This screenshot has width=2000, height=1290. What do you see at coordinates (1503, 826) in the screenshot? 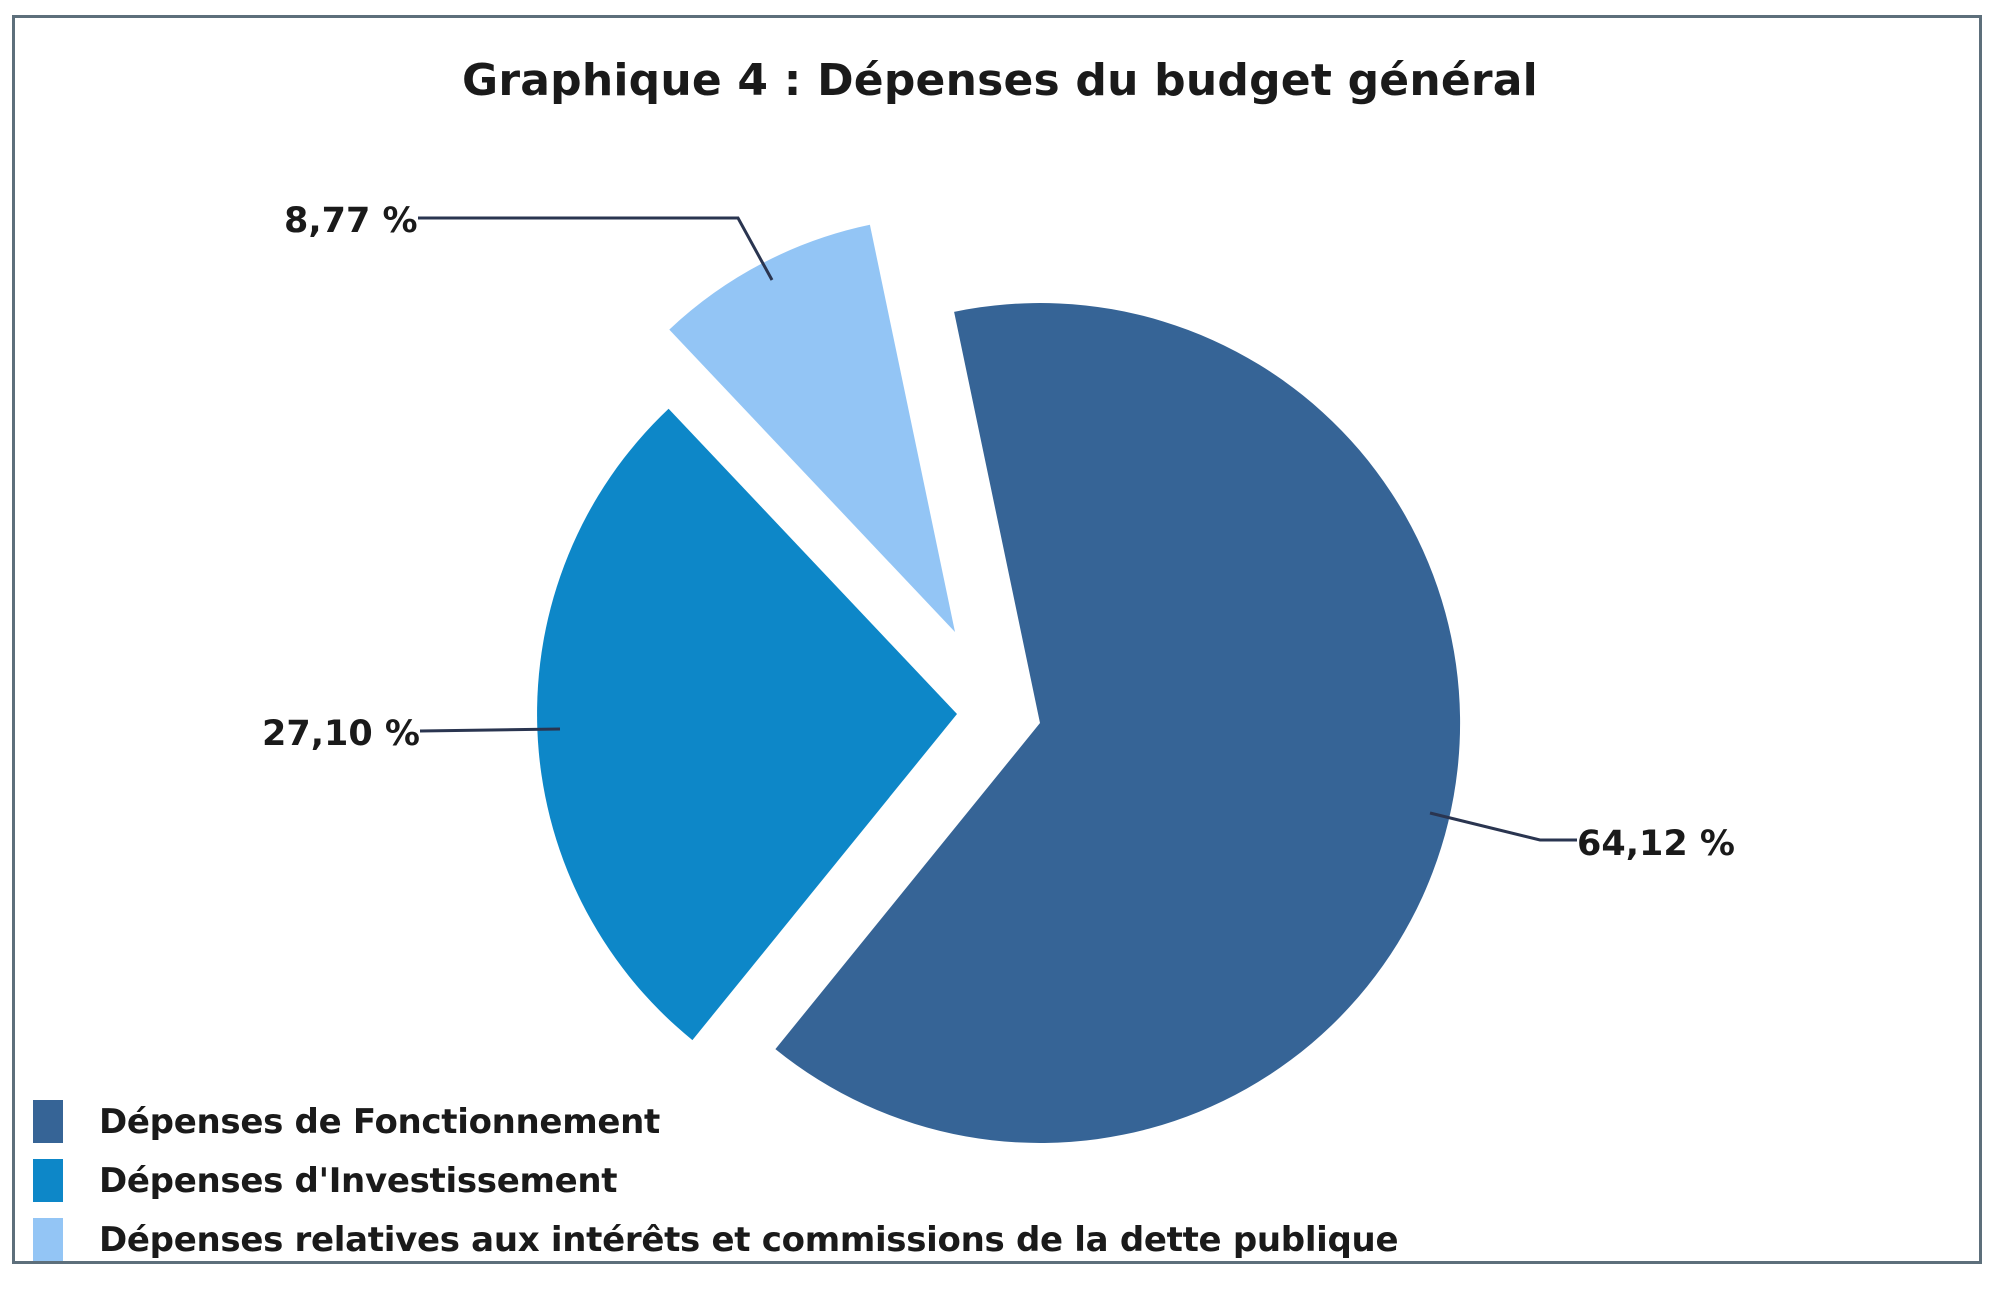
I see `leader-line-fonctionnement` at bounding box center [1503, 826].